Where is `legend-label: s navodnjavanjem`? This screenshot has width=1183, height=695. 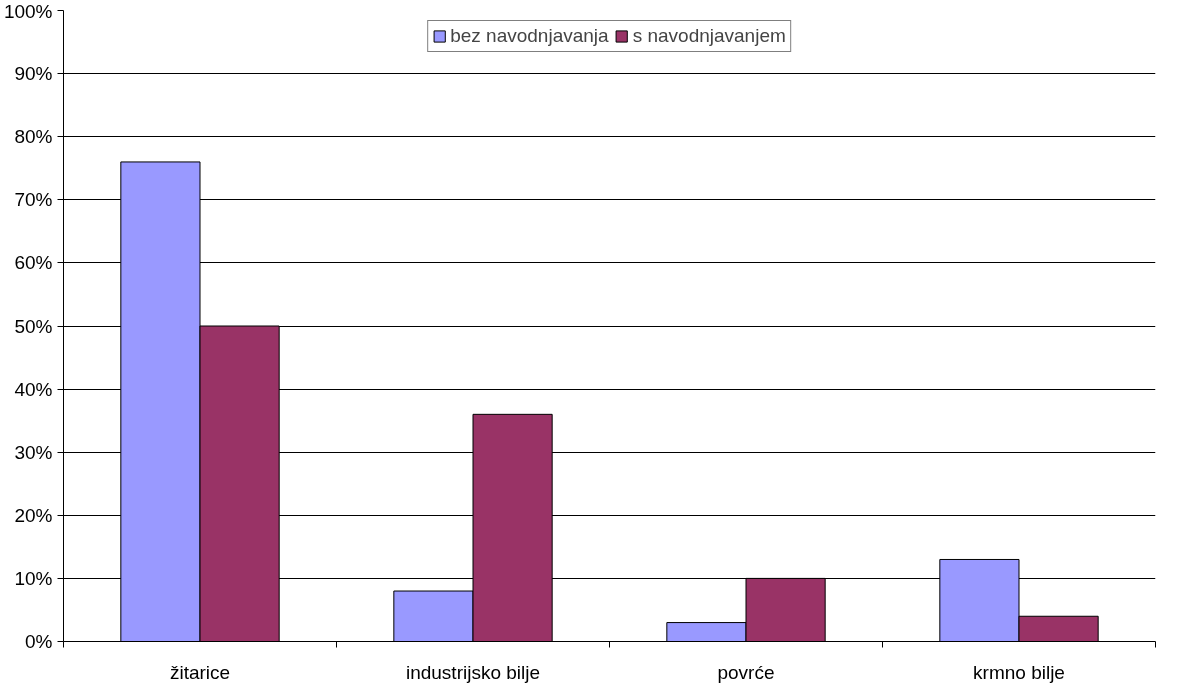
legend-label: s navodnjavanjem is located at coordinates (709, 36).